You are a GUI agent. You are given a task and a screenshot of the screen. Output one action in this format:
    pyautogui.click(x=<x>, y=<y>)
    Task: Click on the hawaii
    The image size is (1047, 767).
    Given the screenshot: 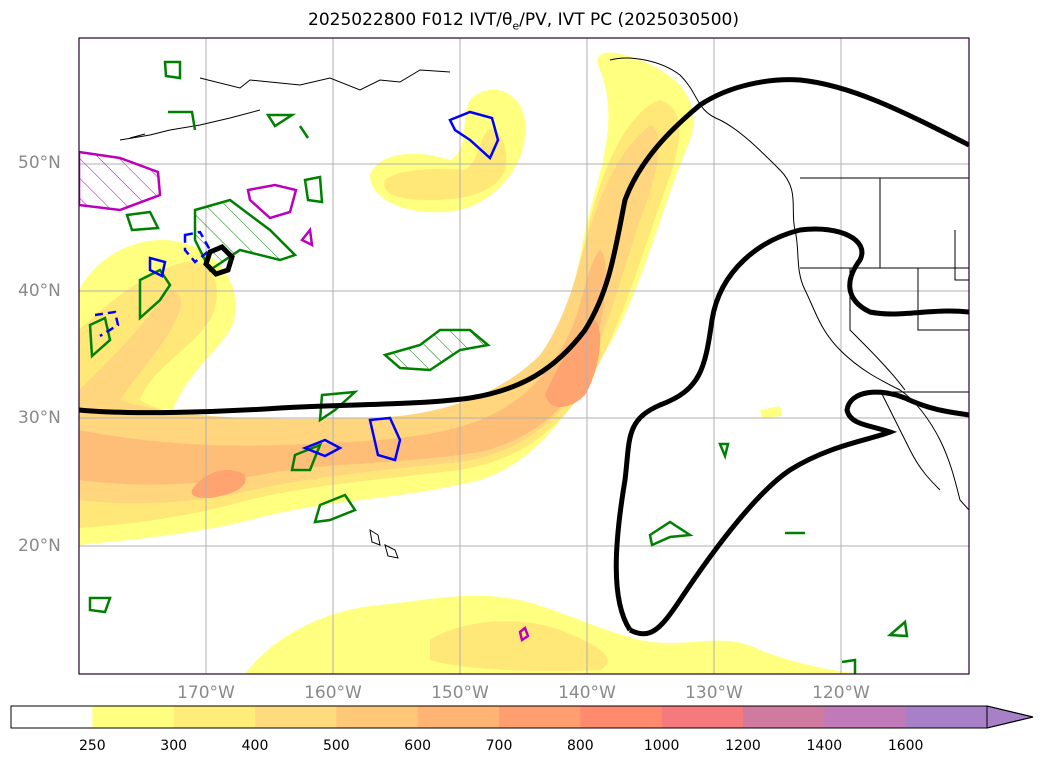 What is the action you would take?
    pyautogui.click(x=384, y=543)
    